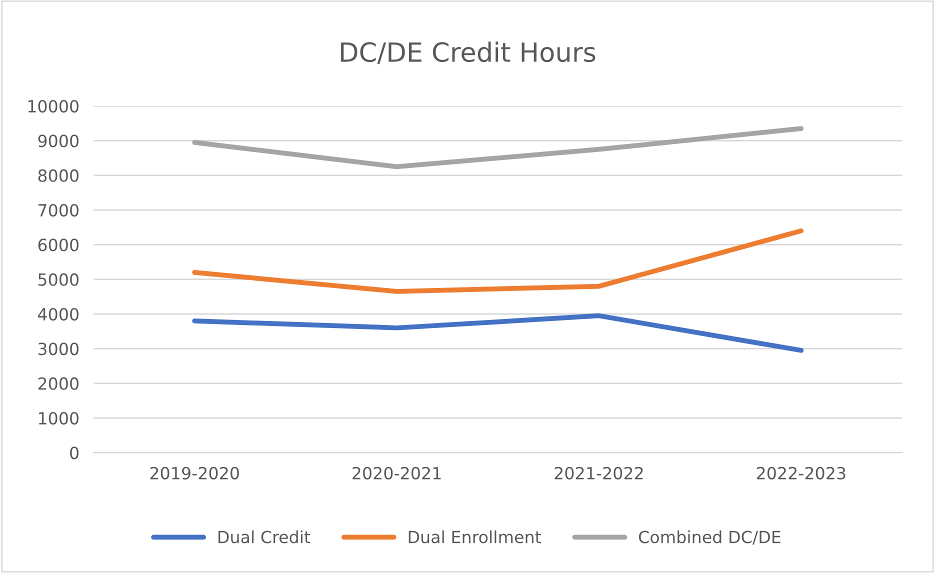 The width and height of the screenshot is (935, 573). I want to click on legend-label: Combined DC/DE, so click(709, 537).